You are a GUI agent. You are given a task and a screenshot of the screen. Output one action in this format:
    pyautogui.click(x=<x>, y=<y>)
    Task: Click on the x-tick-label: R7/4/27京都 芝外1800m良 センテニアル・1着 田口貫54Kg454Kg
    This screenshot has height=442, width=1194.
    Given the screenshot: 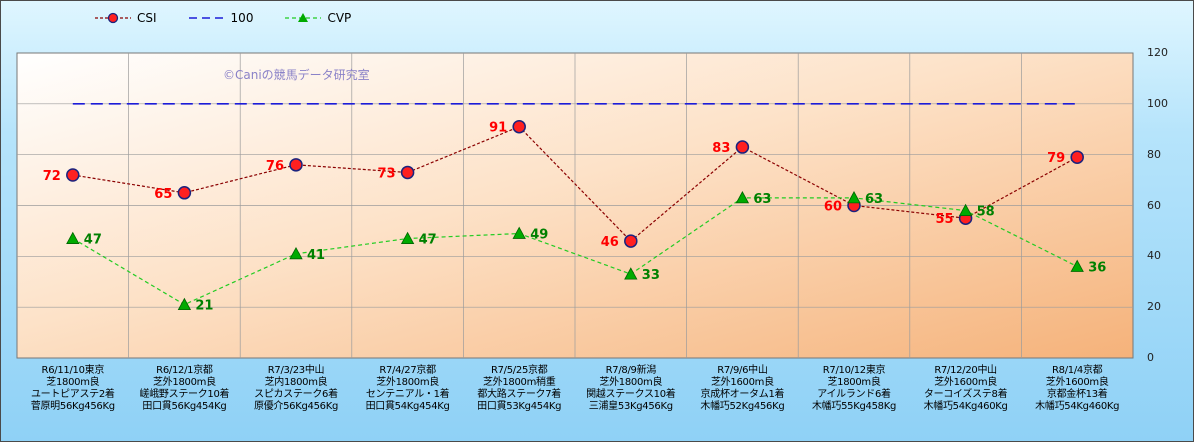 What is the action you would take?
    pyautogui.click(x=408, y=389)
    